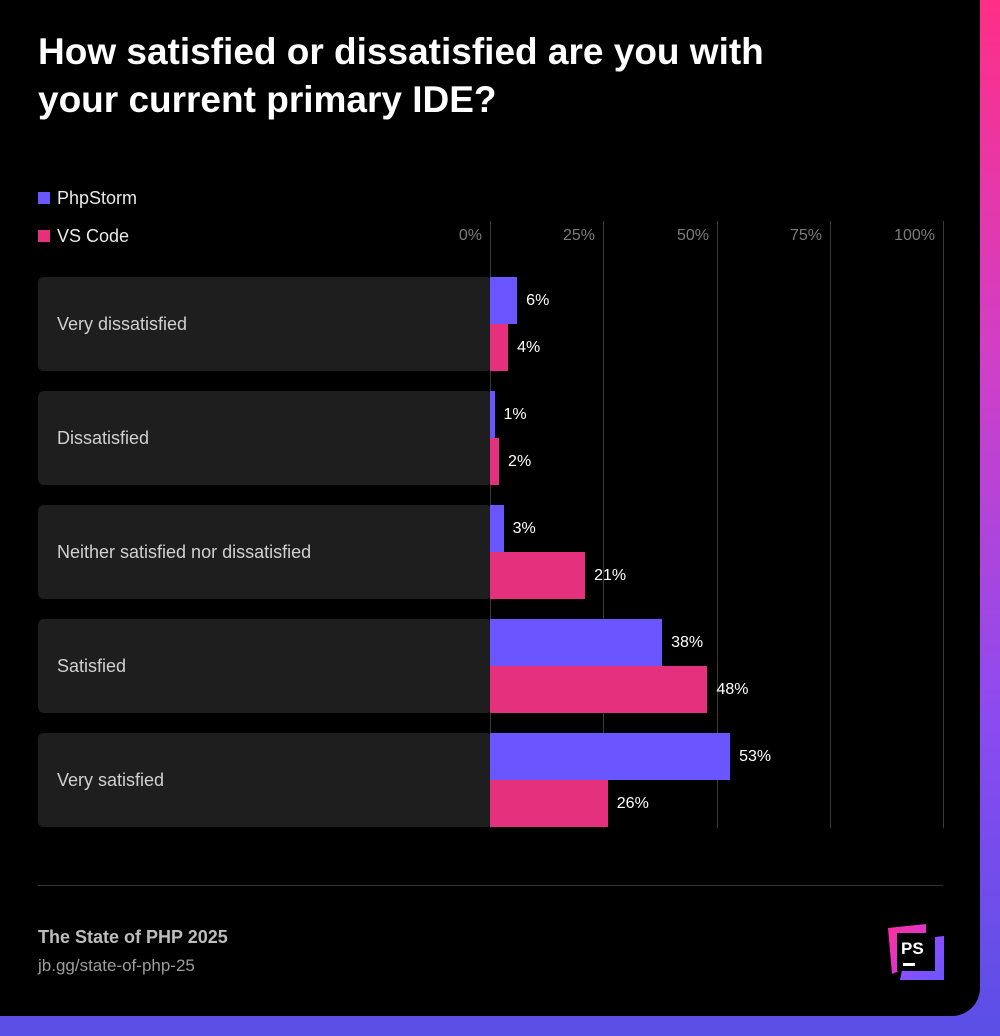  Describe the element at coordinates (492, 414) in the screenshot. I see `bar-phpstorm-dissatisfied` at that location.